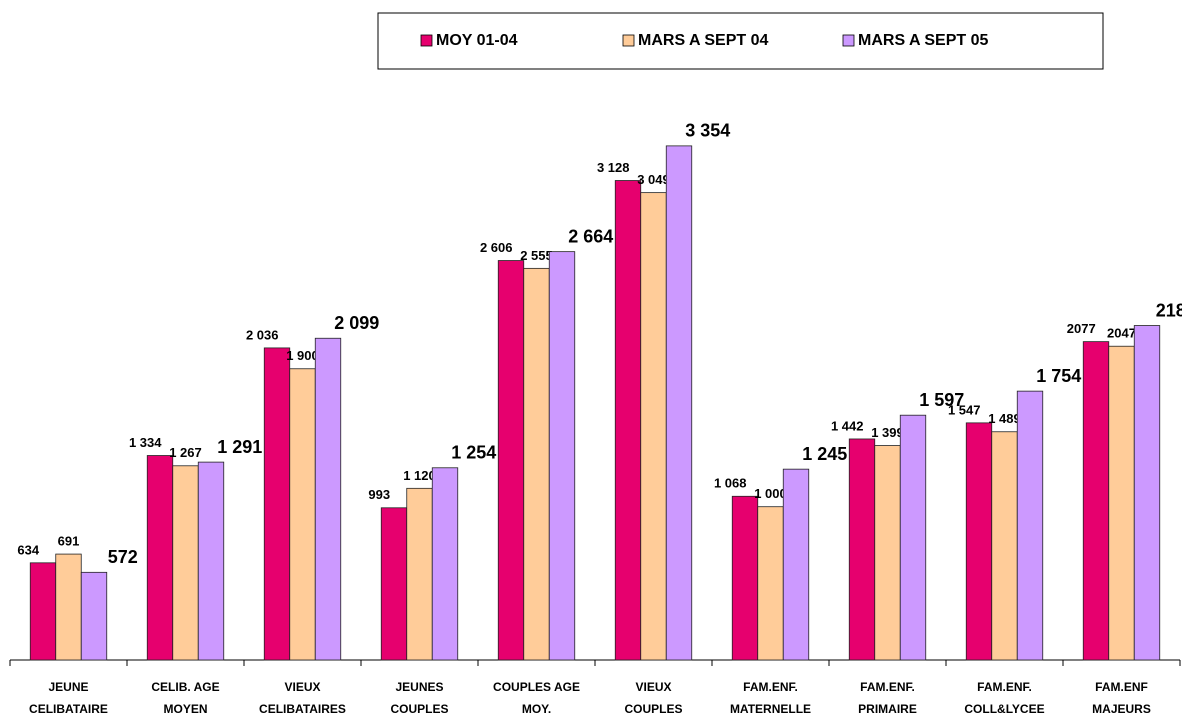 This screenshot has width=1182, height=716. What do you see at coordinates (68, 709) in the screenshot?
I see `x-tick-label: CELIBATAIRE` at bounding box center [68, 709].